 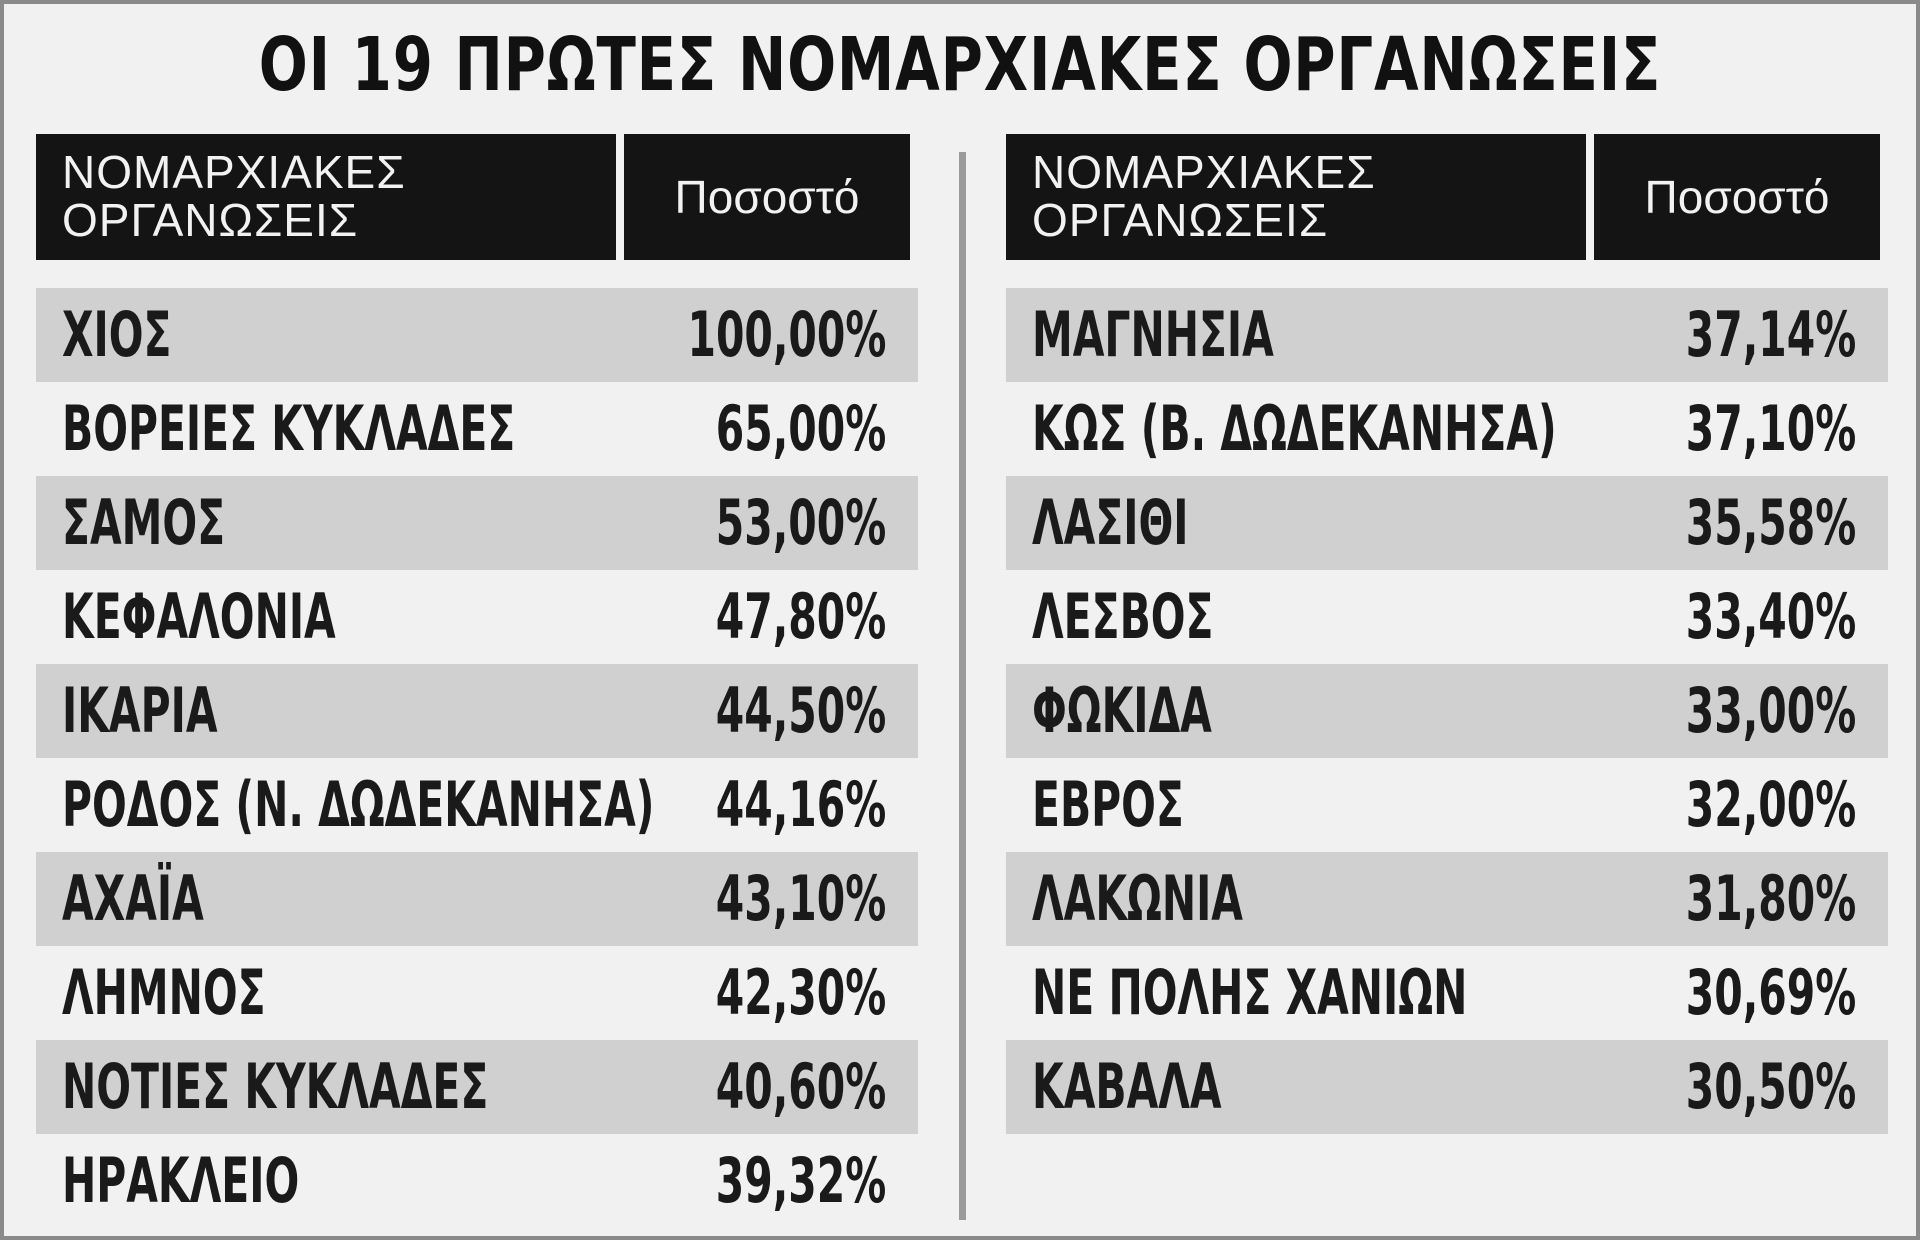 What do you see at coordinates (234, 172) in the screenshot?
I see `left-header-name-line1: ΝΟΜΑΡΧΙΑΚΕΣ` at bounding box center [234, 172].